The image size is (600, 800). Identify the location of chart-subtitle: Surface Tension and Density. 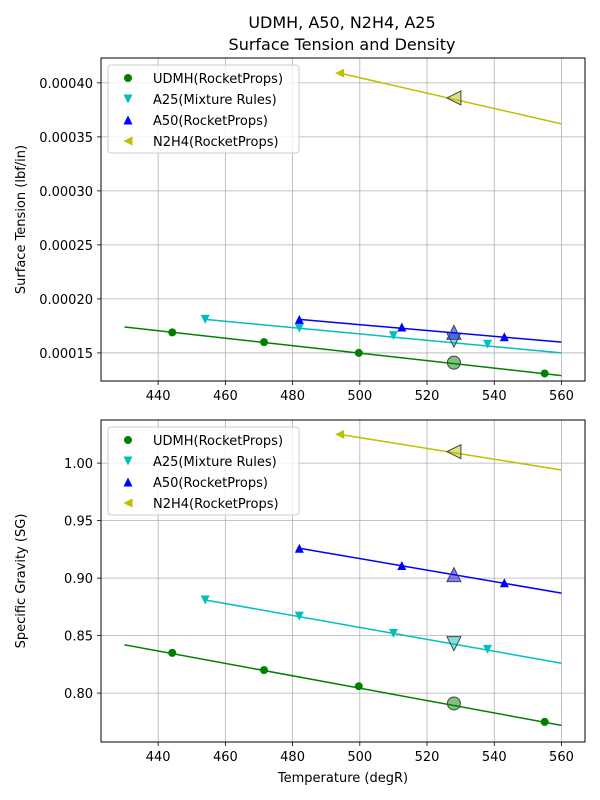
(342, 44).